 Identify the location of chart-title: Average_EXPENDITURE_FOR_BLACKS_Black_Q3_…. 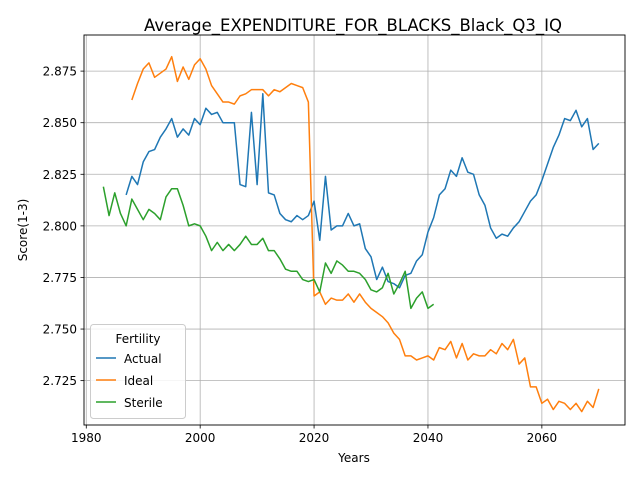
(353, 26).